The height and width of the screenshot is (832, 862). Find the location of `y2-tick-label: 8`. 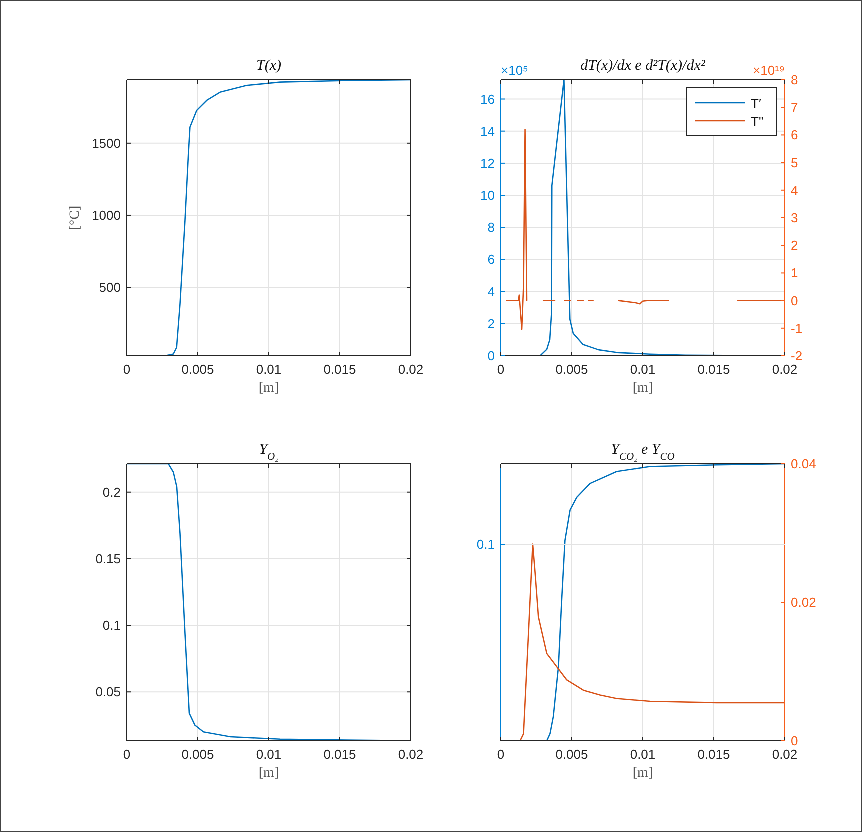

y2-tick-label: 8 is located at coordinates (794, 80).